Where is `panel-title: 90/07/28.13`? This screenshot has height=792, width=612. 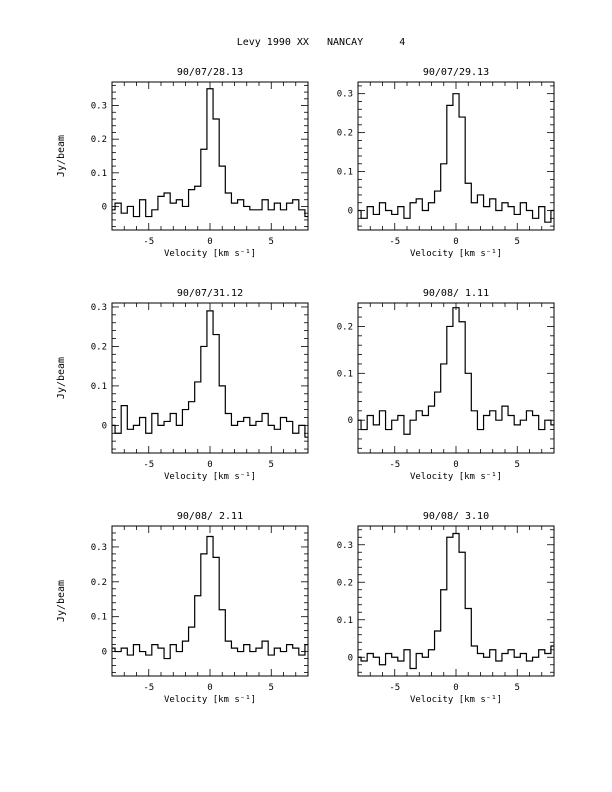 panel-title: 90/07/28.13 is located at coordinates (210, 72).